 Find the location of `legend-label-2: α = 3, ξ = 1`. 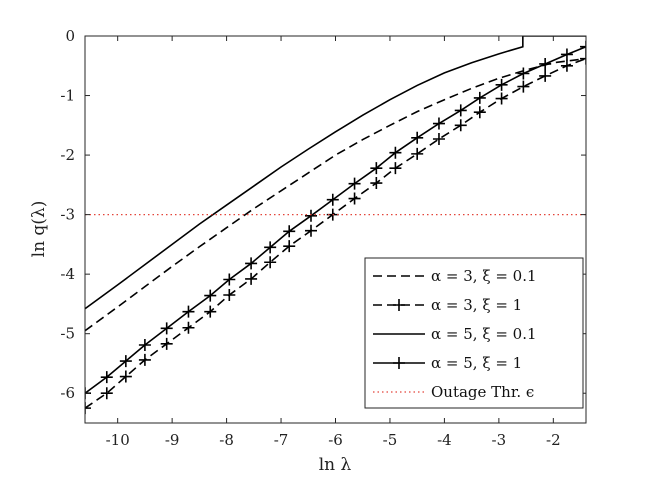

legend-label-2: α = 3, ξ = 1 is located at coordinates (476, 305).